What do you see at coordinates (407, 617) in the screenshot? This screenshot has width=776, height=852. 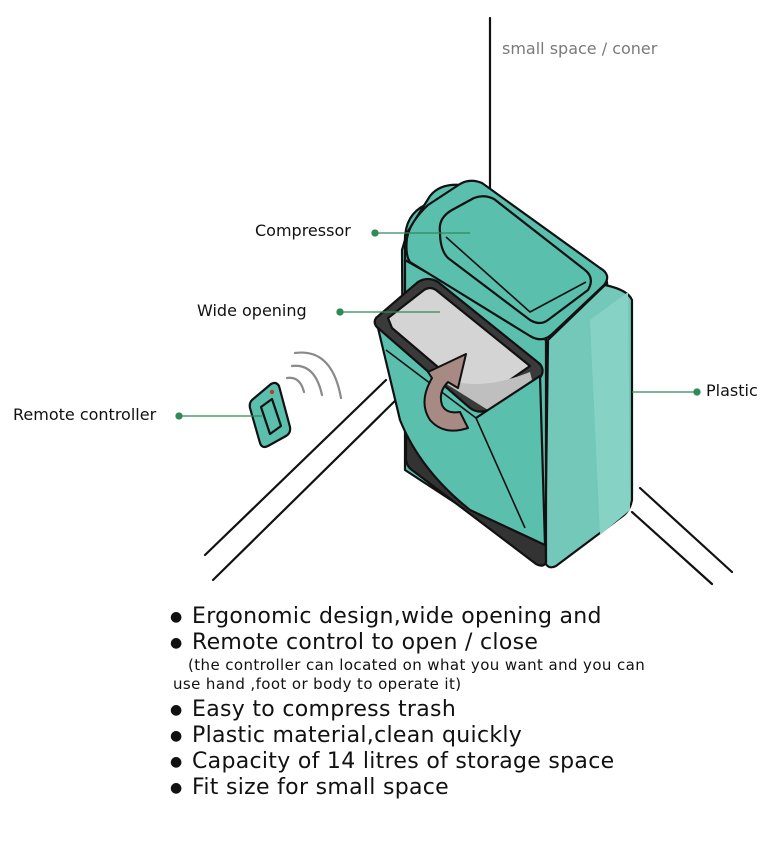 I see `feature-item: Ergonomic design,wide opening and` at bounding box center [407, 617].